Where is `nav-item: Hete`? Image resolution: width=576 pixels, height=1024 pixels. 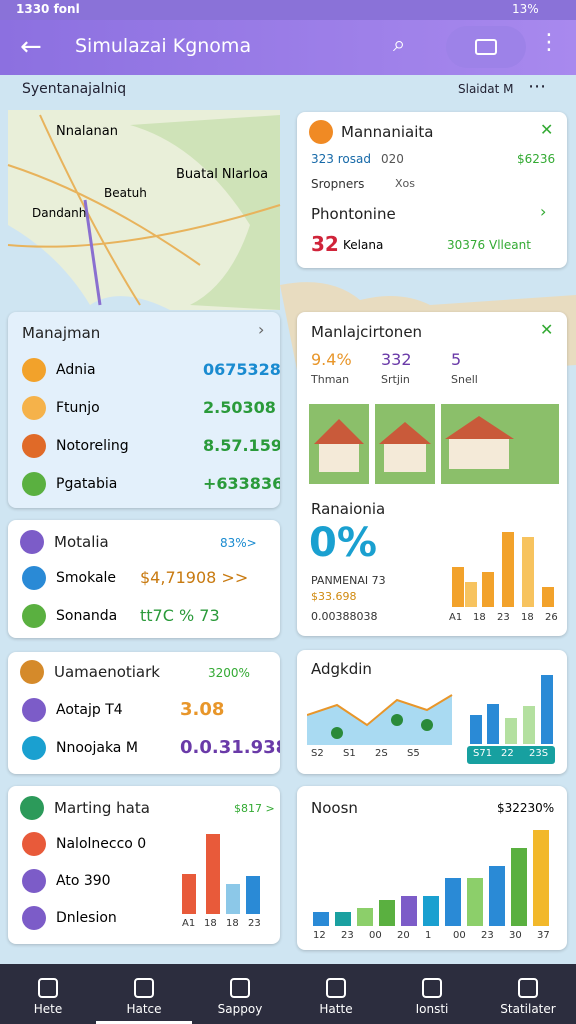 nav-item: Hete is located at coordinates (48, 996).